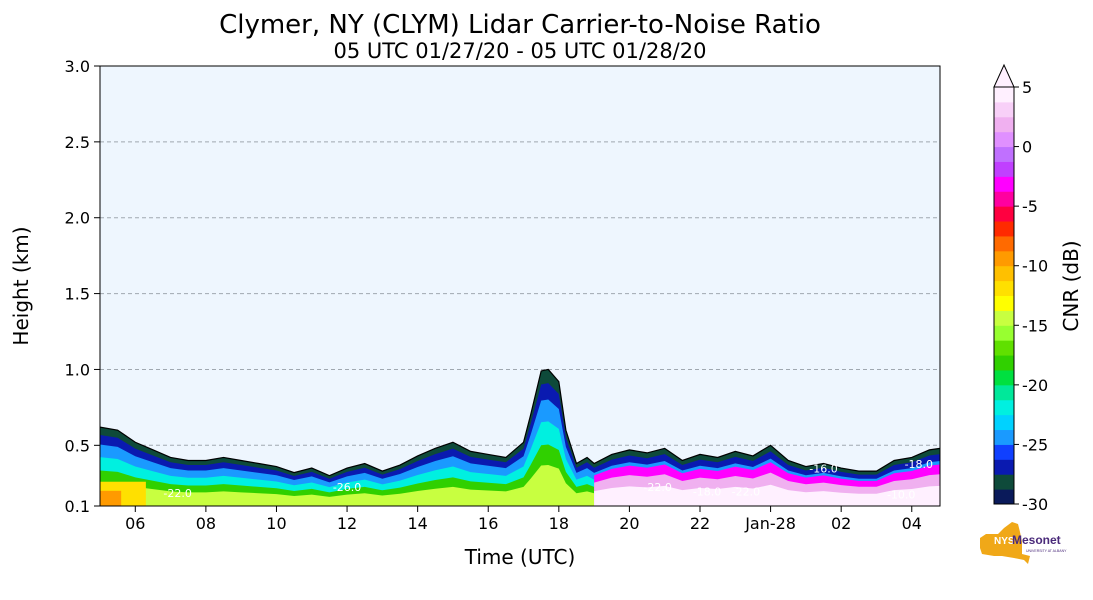  I want to click on cnr-band-warm, so click(111, 498).